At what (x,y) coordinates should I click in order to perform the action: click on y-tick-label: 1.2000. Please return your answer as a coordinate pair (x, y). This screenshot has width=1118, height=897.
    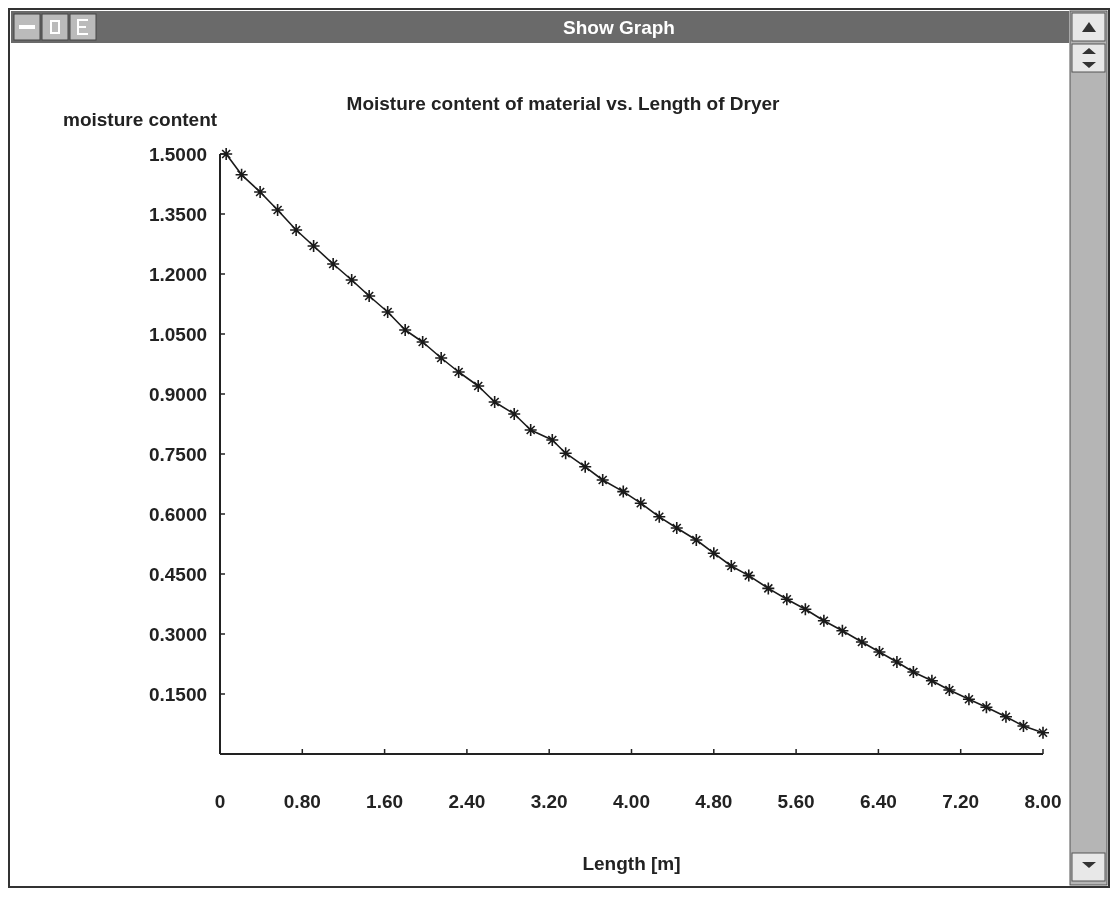
    Looking at the image, I should click on (178, 274).